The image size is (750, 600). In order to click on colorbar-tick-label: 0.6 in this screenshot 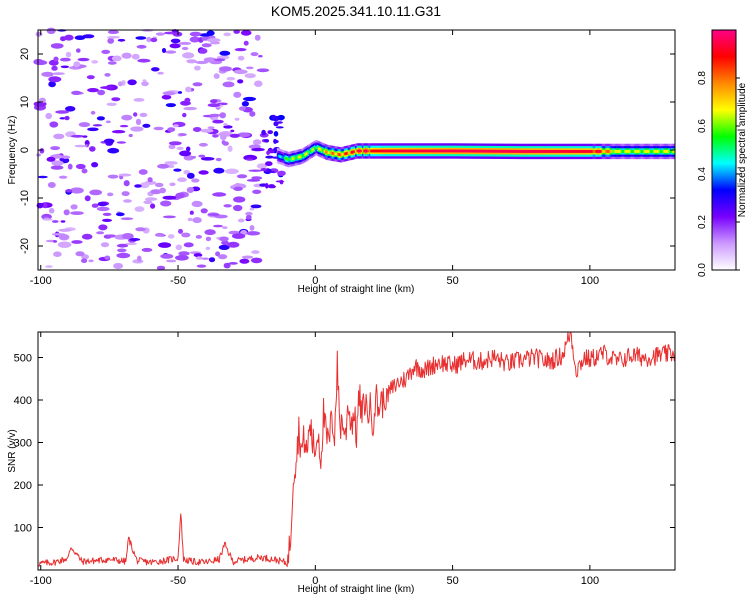, I will do `click(702, 126)`.